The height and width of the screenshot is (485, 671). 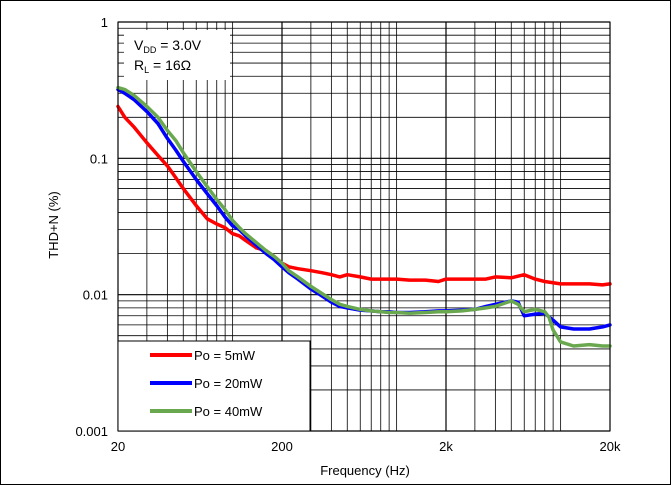 What do you see at coordinates (139, 65) in the screenshot?
I see `rl-symbol: R` at bounding box center [139, 65].